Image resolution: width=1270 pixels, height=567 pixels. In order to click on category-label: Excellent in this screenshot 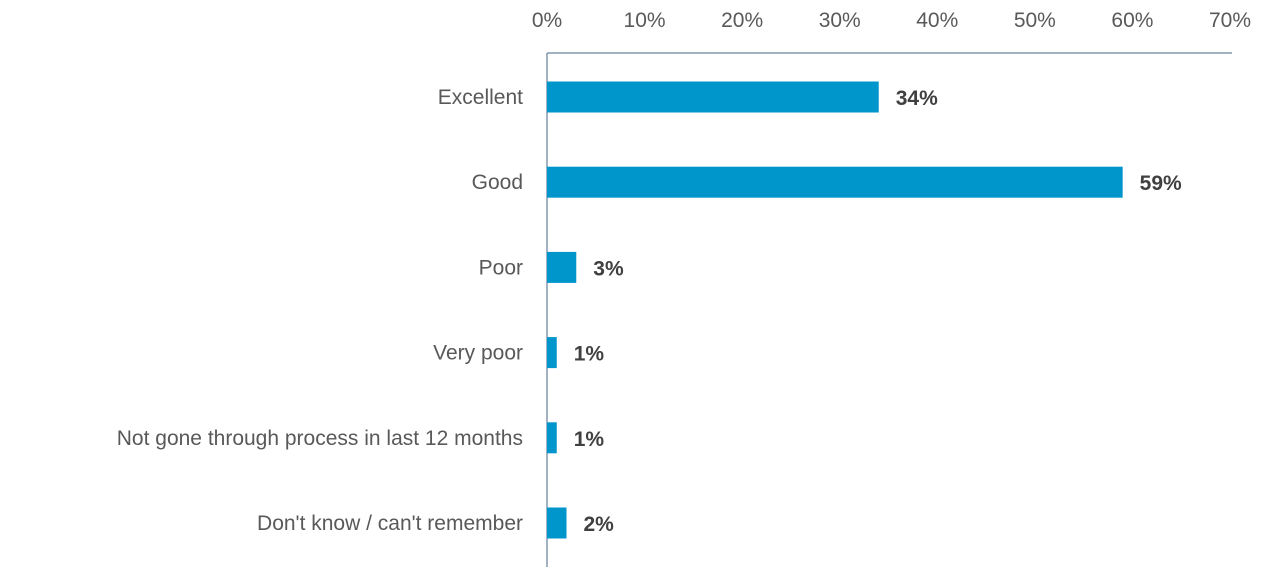, I will do `click(480, 97)`.